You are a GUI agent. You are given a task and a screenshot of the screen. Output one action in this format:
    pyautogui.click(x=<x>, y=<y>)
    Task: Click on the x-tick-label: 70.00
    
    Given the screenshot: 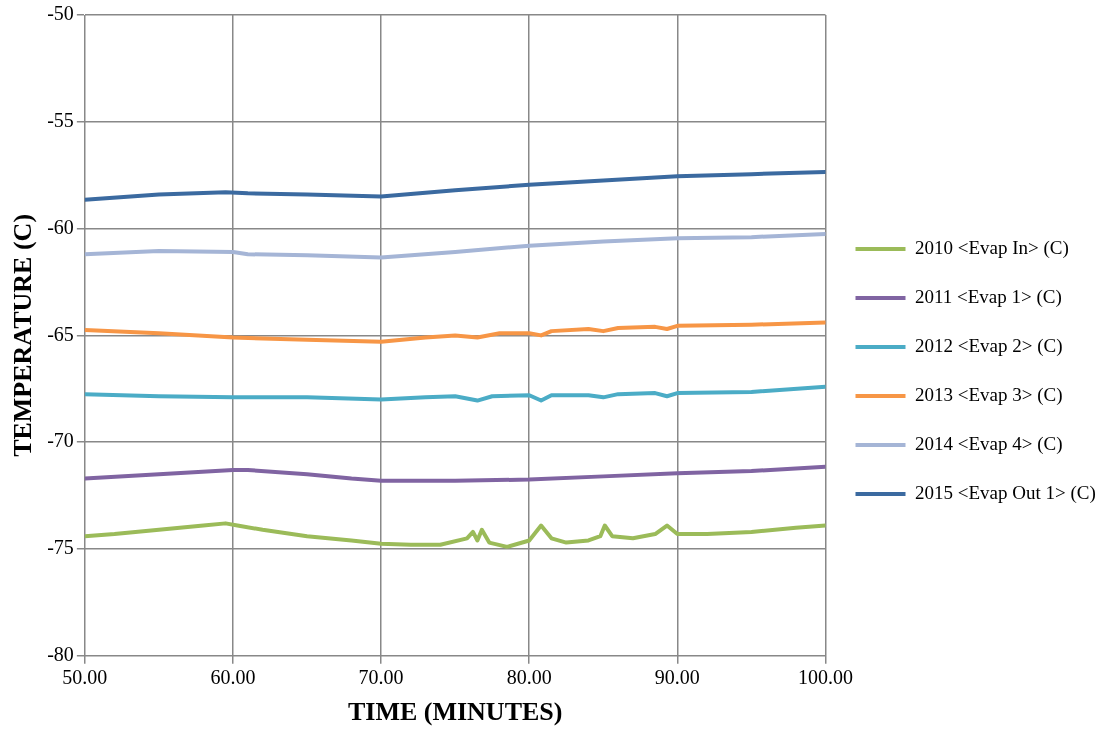 What is the action you would take?
    pyautogui.click(x=381, y=677)
    